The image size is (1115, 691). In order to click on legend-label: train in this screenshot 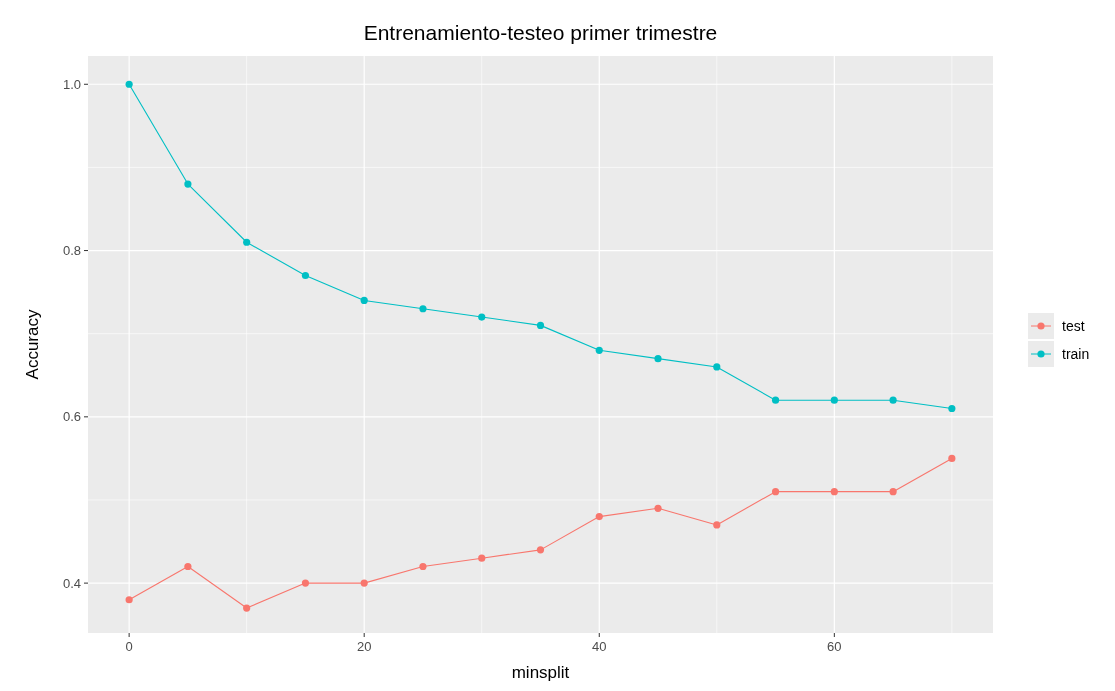, I will do `click(1076, 354)`.